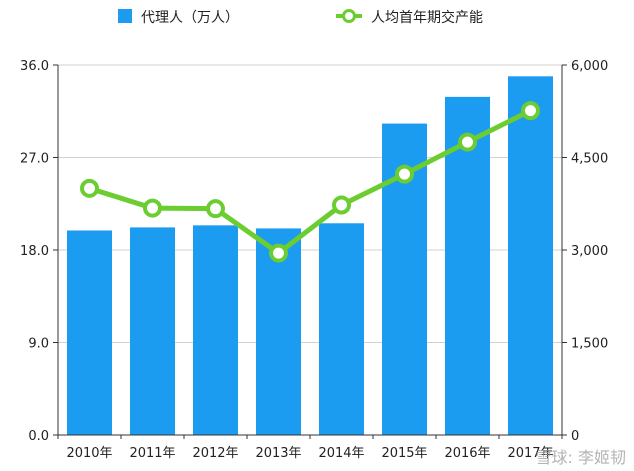 Image resolution: width=634 pixels, height=471 pixels. I want to click on line-point-2016年, so click(467, 142).